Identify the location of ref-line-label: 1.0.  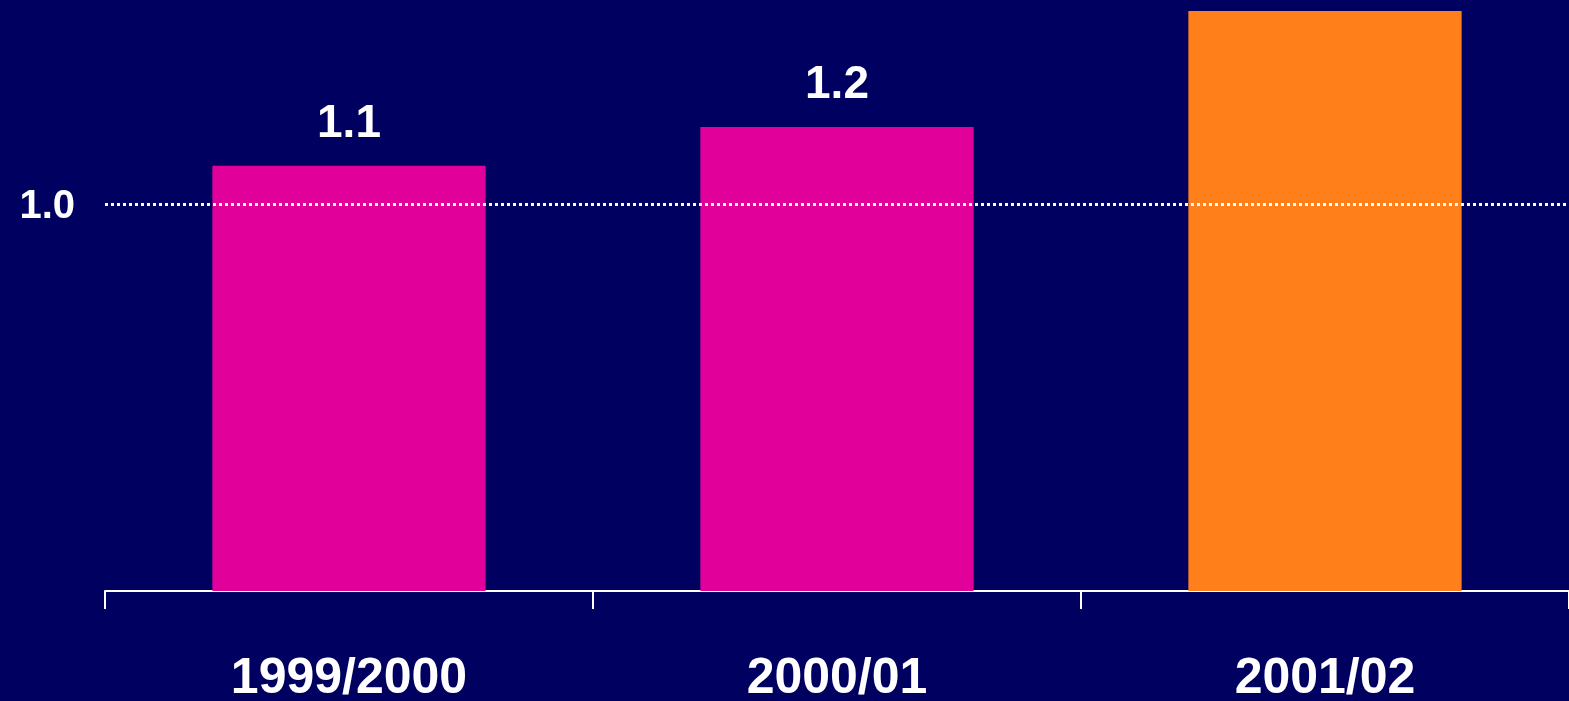
(47, 204).